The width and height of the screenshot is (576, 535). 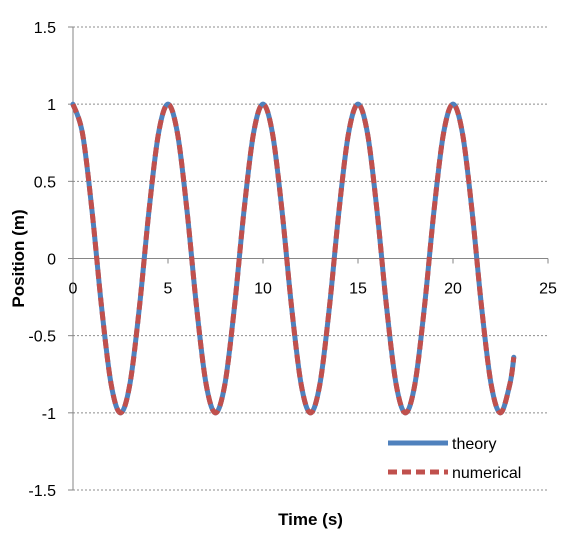 What do you see at coordinates (45, 182) in the screenshot?
I see `y-tick-label: 0.5` at bounding box center [45, 182].